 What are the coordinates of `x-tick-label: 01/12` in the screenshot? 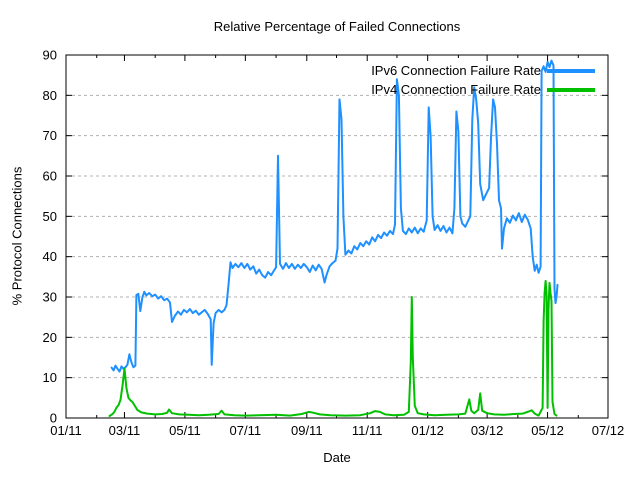 It's located at (427, 430).